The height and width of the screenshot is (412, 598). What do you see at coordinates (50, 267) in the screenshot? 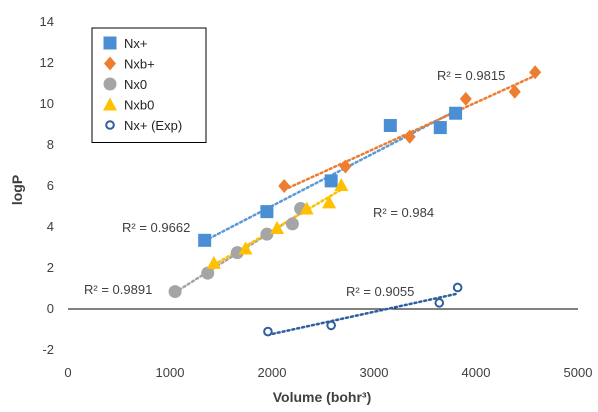
I see `y-tick-label: 2` at bounding box center [50, 267].